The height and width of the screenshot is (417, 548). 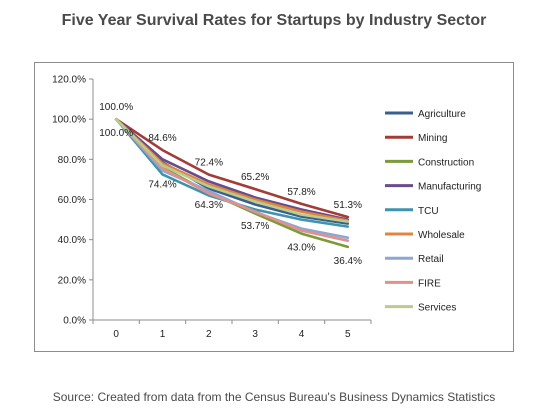 I want to click on legend-label: Mining, so click(x=432, y=138).